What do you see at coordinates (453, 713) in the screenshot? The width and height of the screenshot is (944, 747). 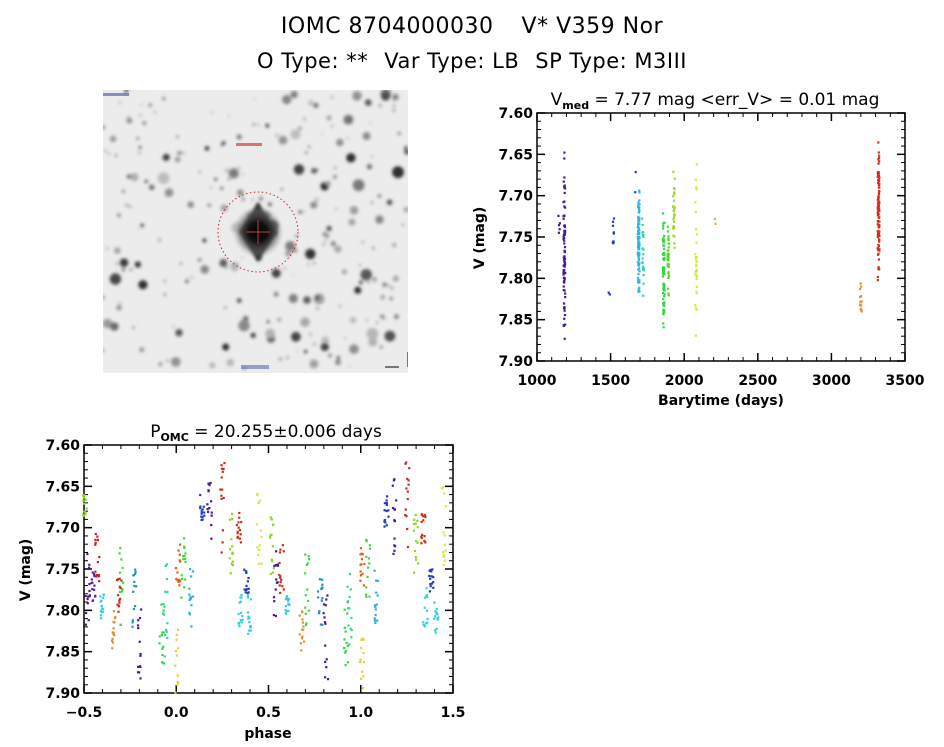 I see `x-tick-label: 1.5` at bounding box center [453, 713].